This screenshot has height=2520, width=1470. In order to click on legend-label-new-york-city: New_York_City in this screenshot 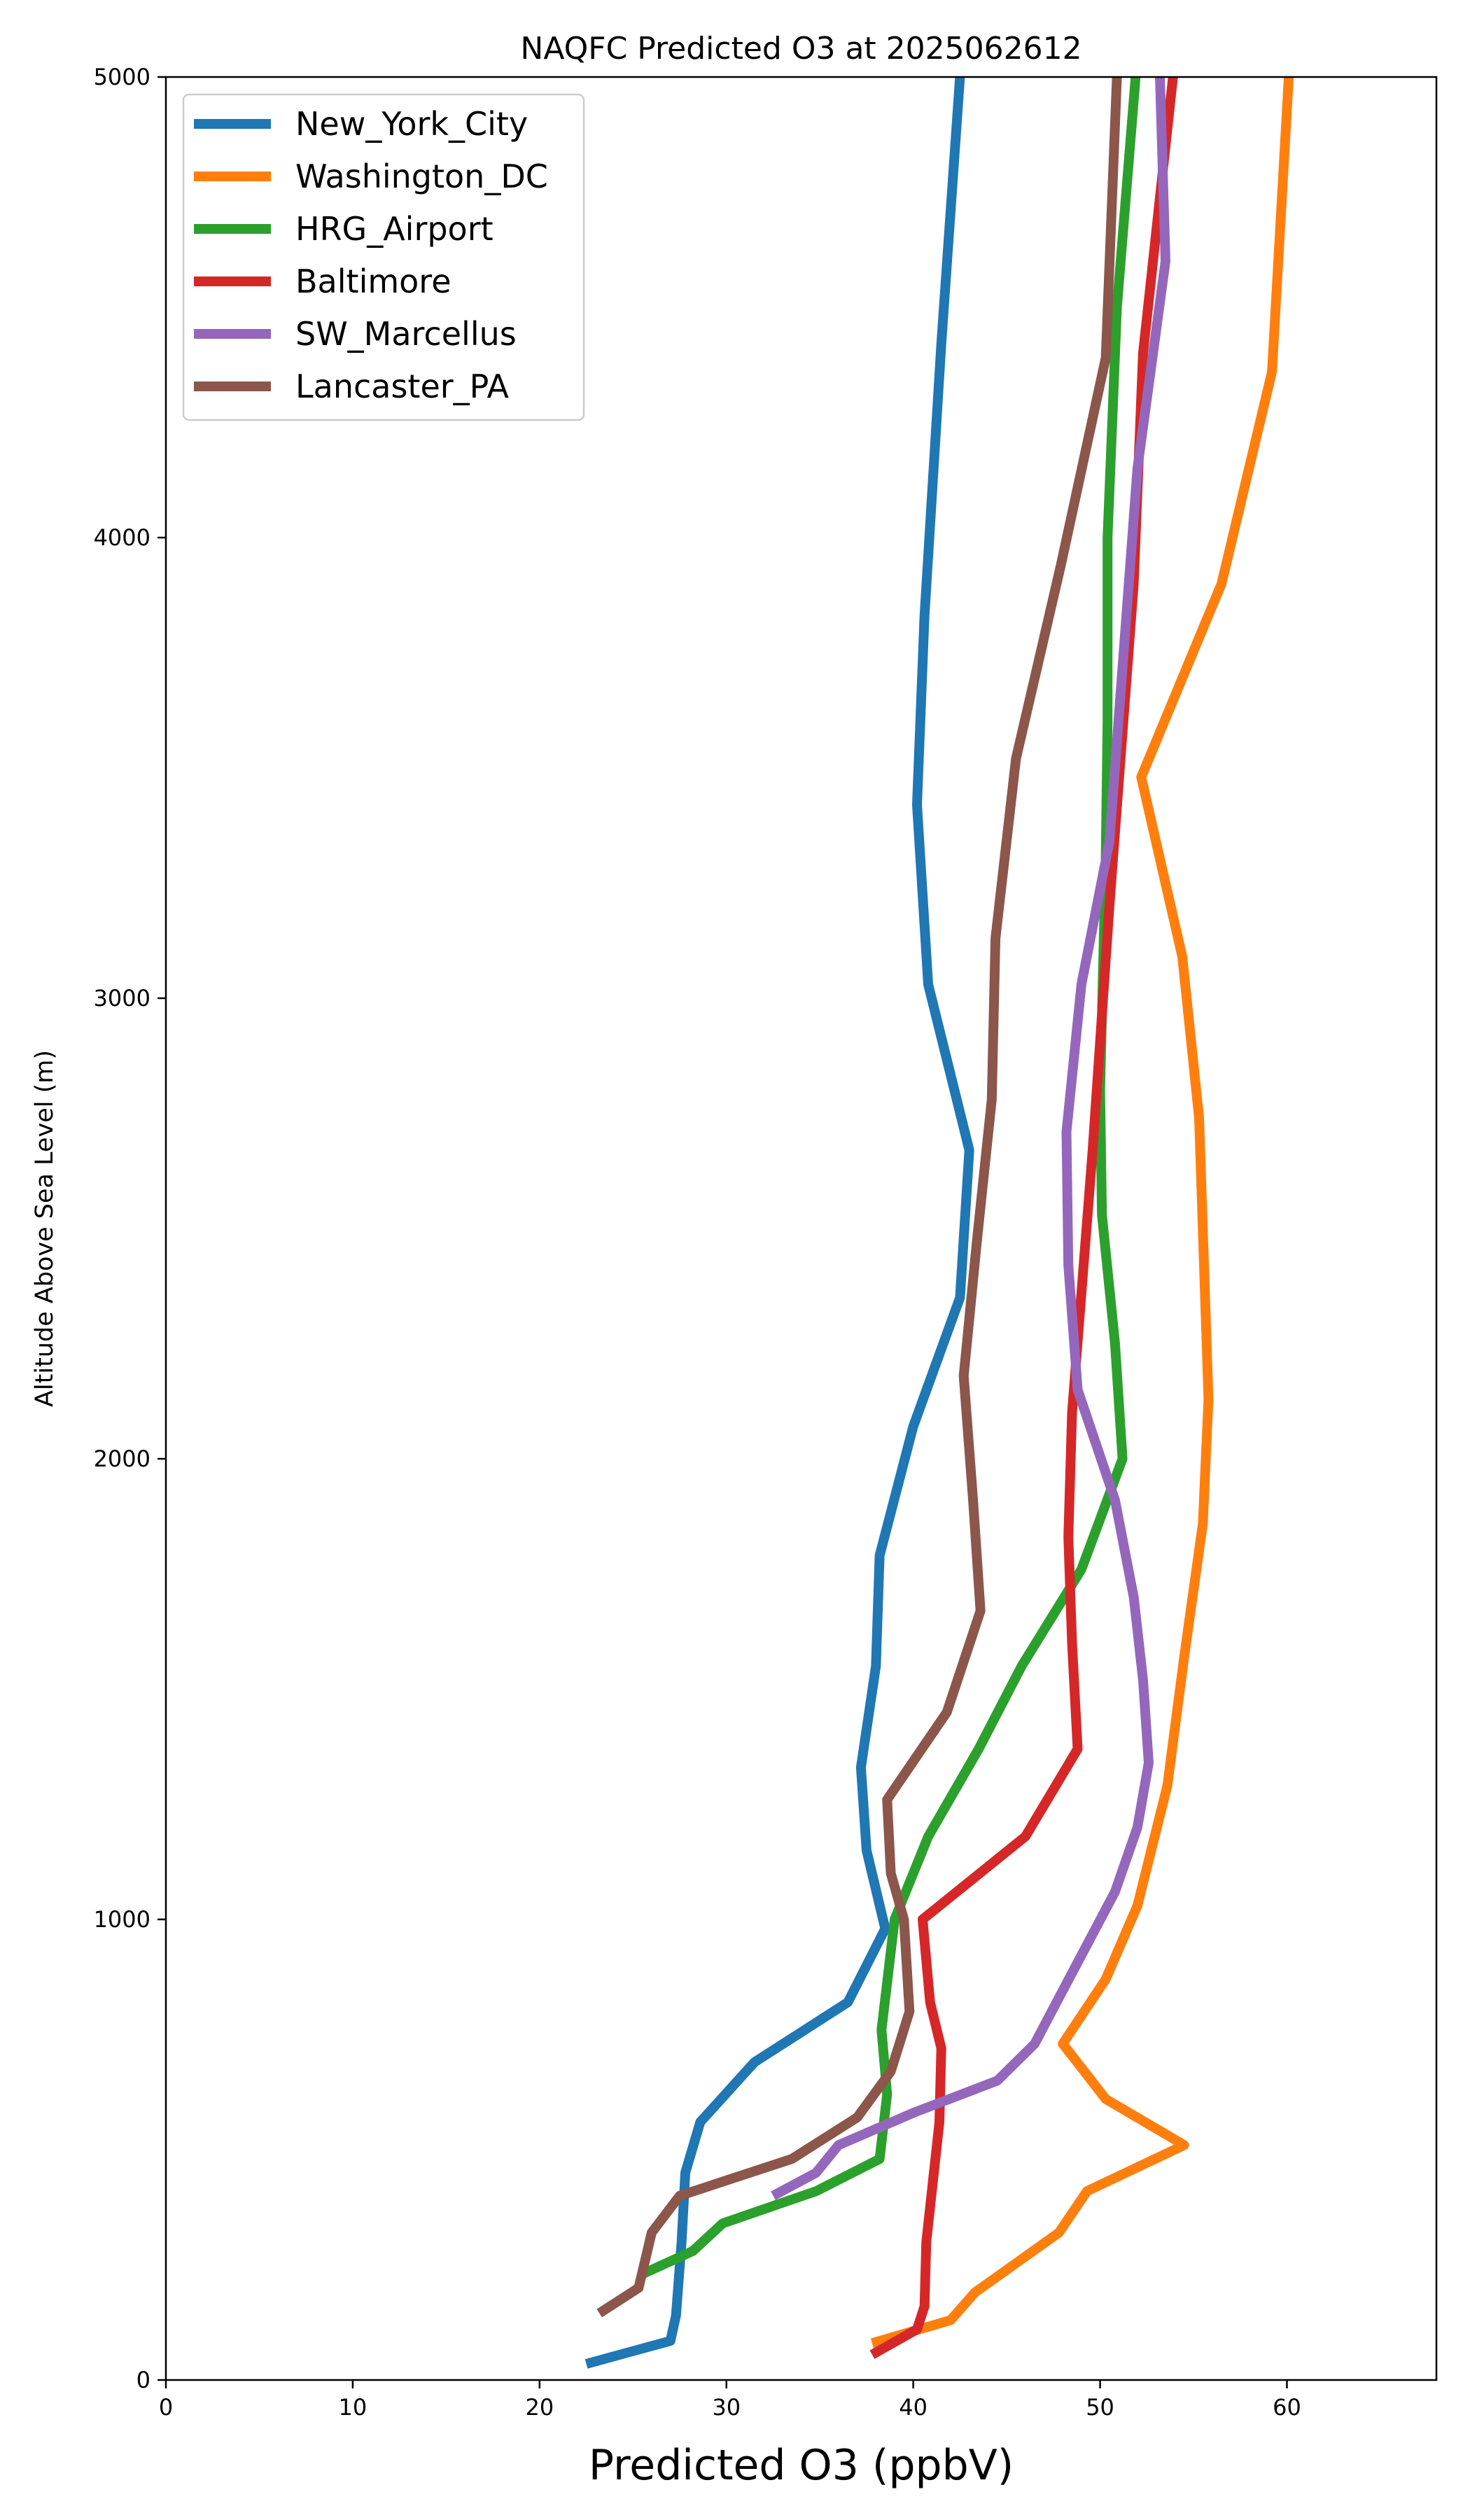, I will do `click(411, 124)`.